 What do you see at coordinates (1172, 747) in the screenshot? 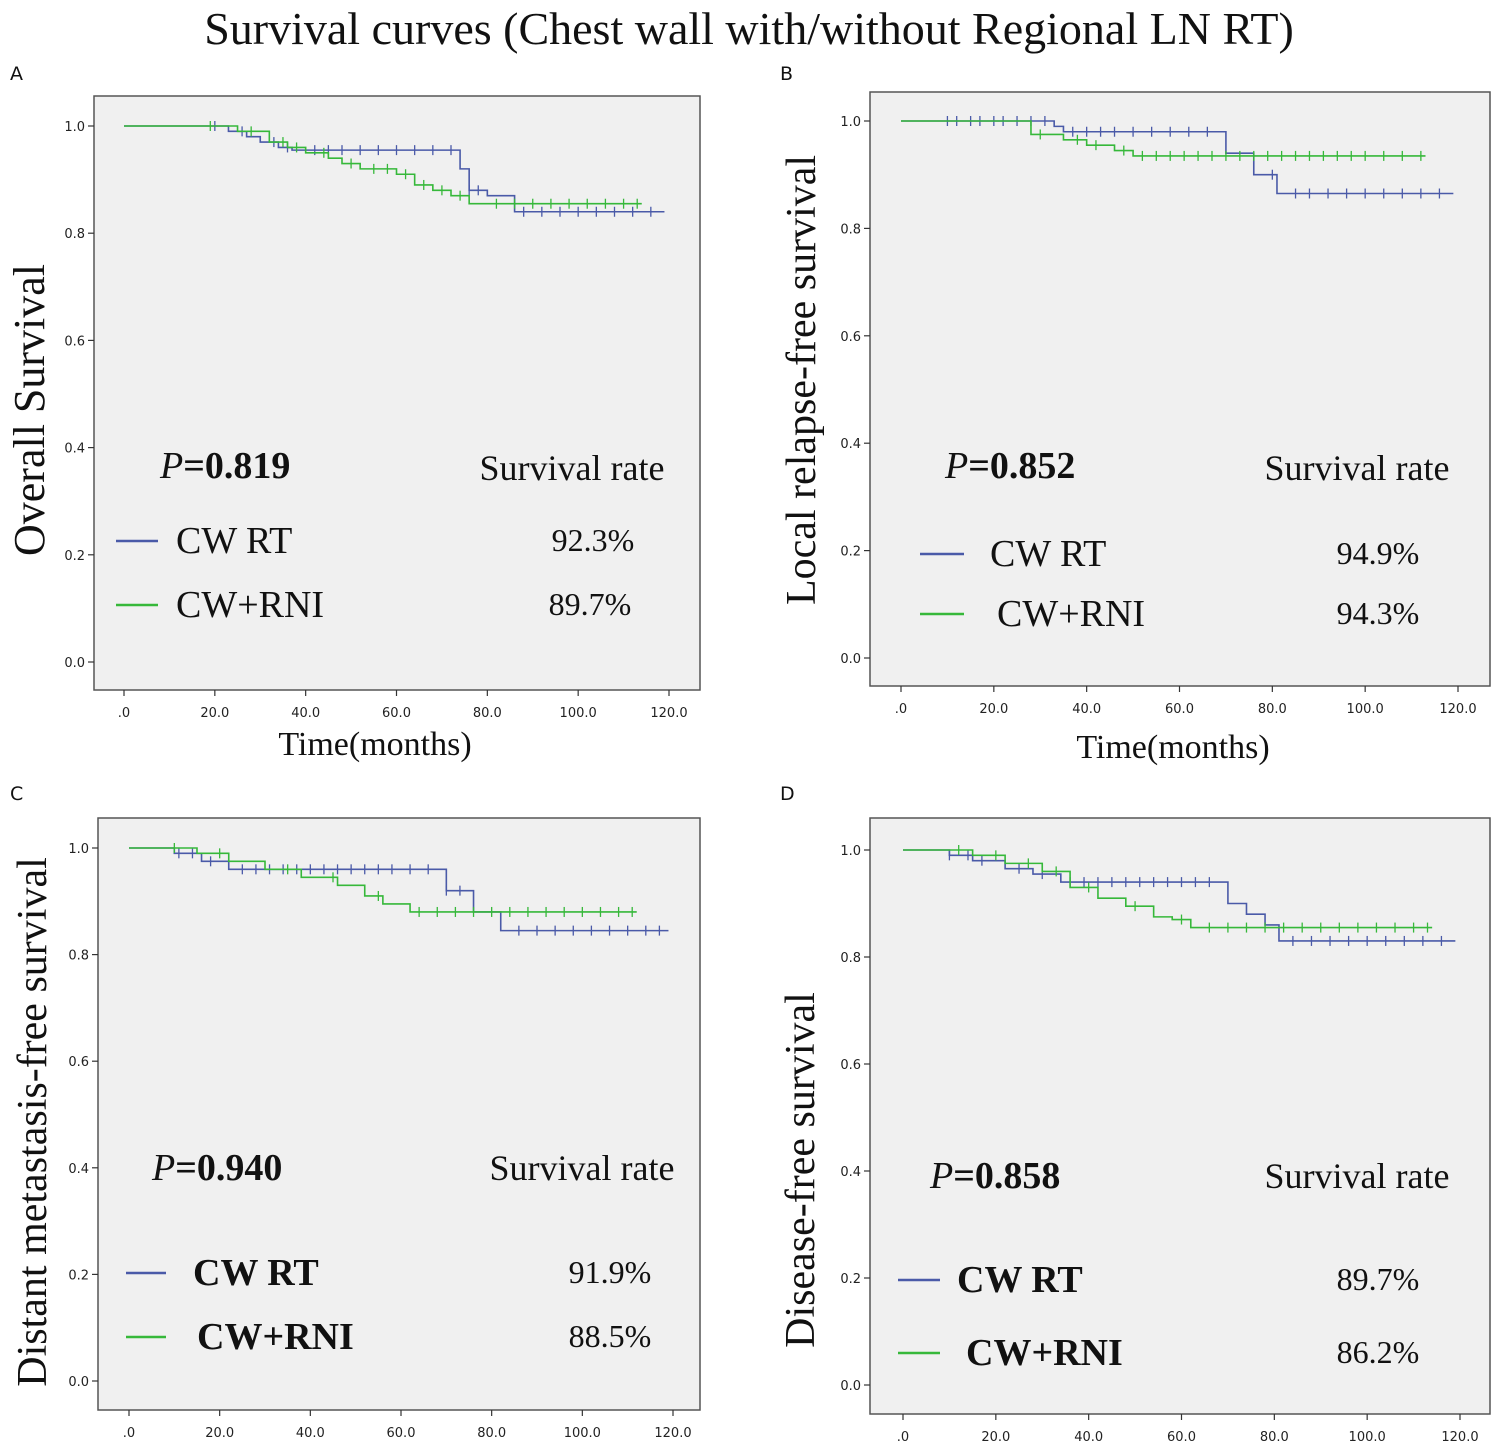
I see `x-axis-label: Time(months)` at bounding box center [1172, 747].